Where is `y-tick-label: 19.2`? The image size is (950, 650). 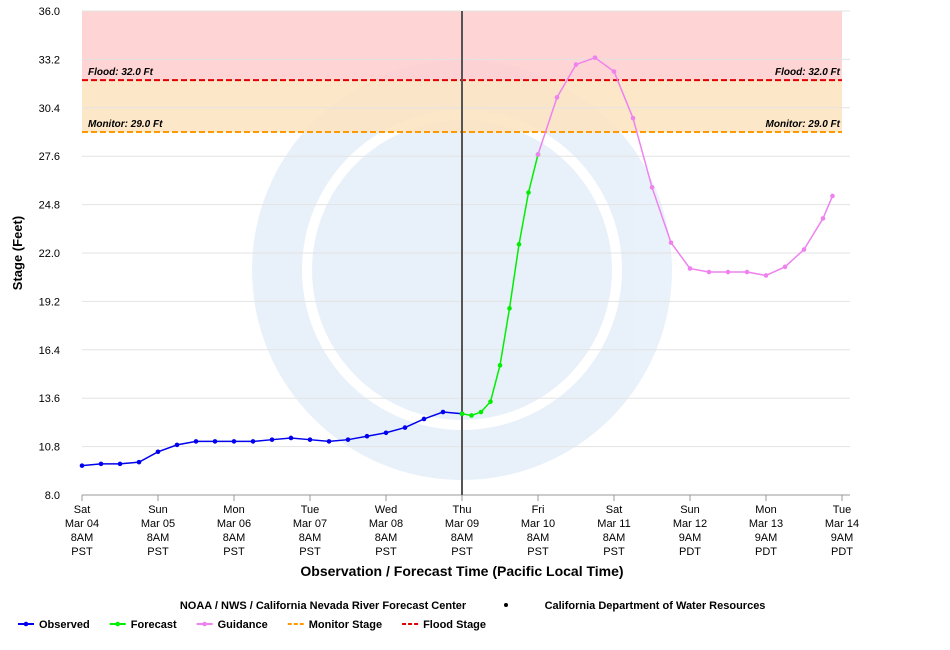 y-tick-label: 19.2 is located at coordinates (49, 302).